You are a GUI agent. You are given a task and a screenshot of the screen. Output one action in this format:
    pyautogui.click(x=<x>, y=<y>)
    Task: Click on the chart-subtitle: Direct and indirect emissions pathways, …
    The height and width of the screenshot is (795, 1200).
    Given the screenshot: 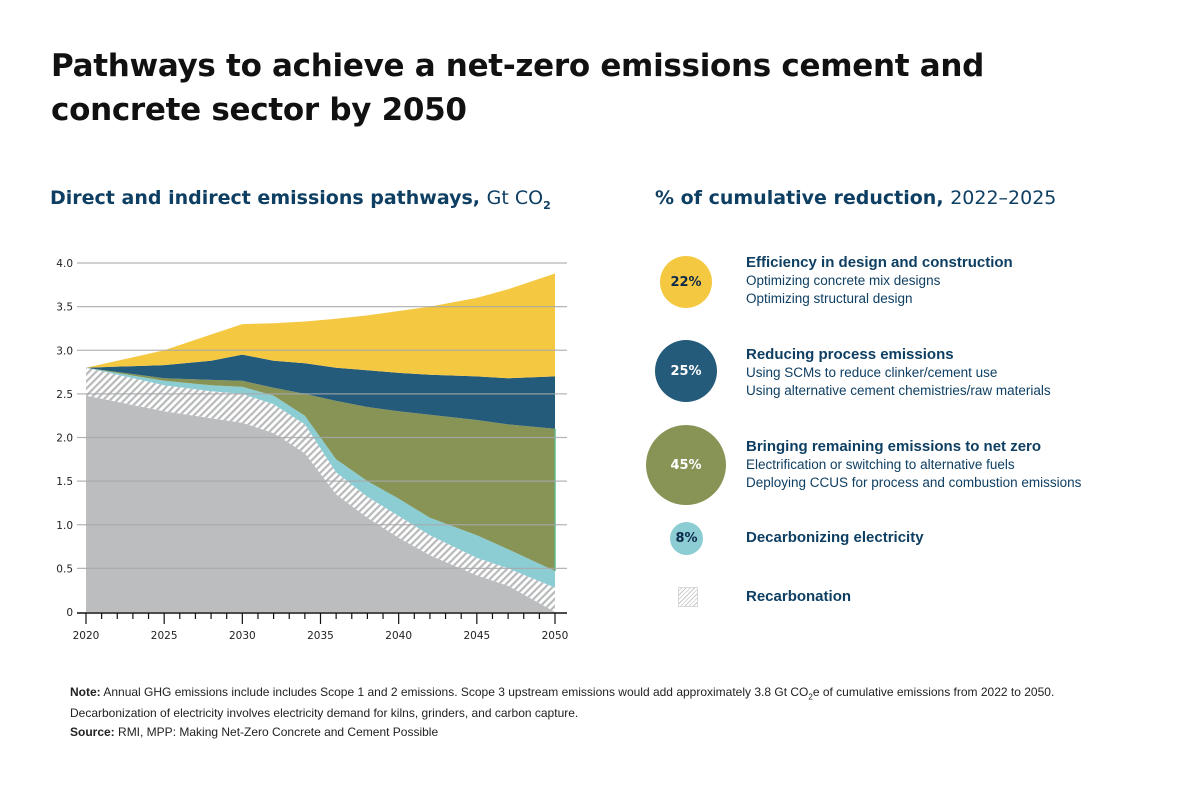 What is the action you would take?
    pyautogui.click(x=300, y=199)
    